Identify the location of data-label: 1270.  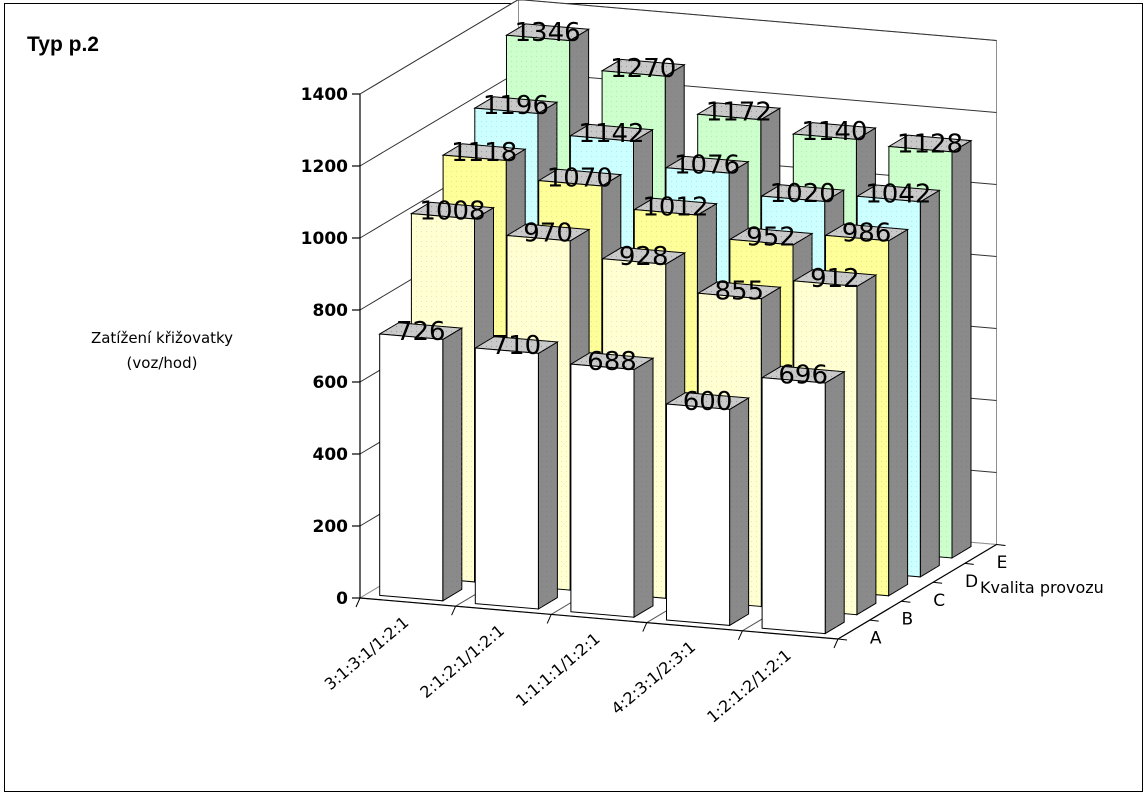
(643, 69).